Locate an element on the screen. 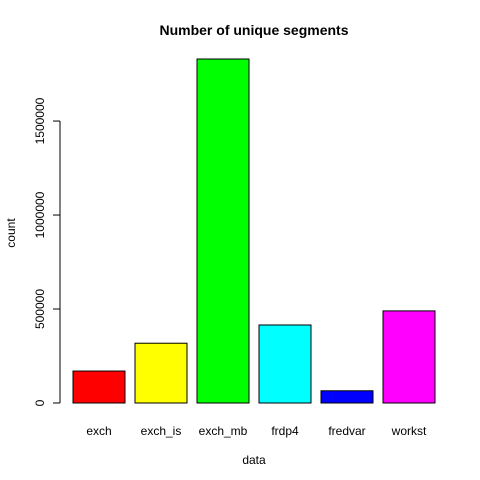 The image size is (480, 480). x-tick-label-exch-mb: exch_mb is located at coordinates (223, 431).